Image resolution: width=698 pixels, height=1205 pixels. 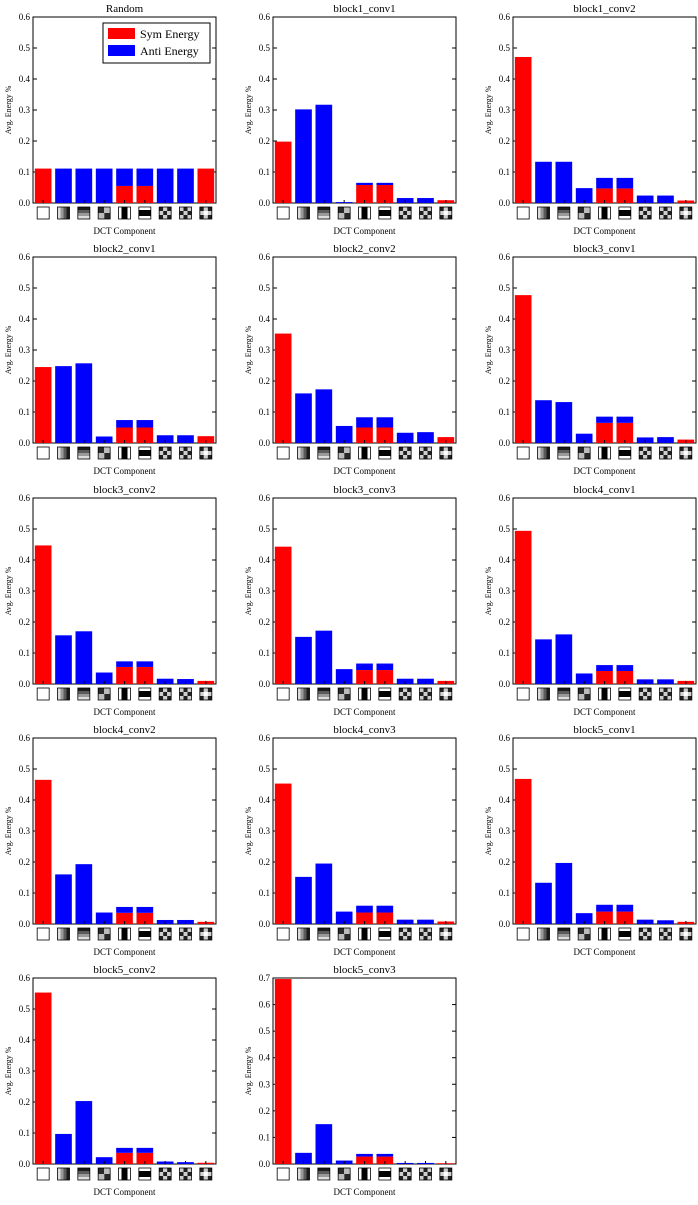 I want to click on y-tick-label: 0.2, so click(x=504, y=381).